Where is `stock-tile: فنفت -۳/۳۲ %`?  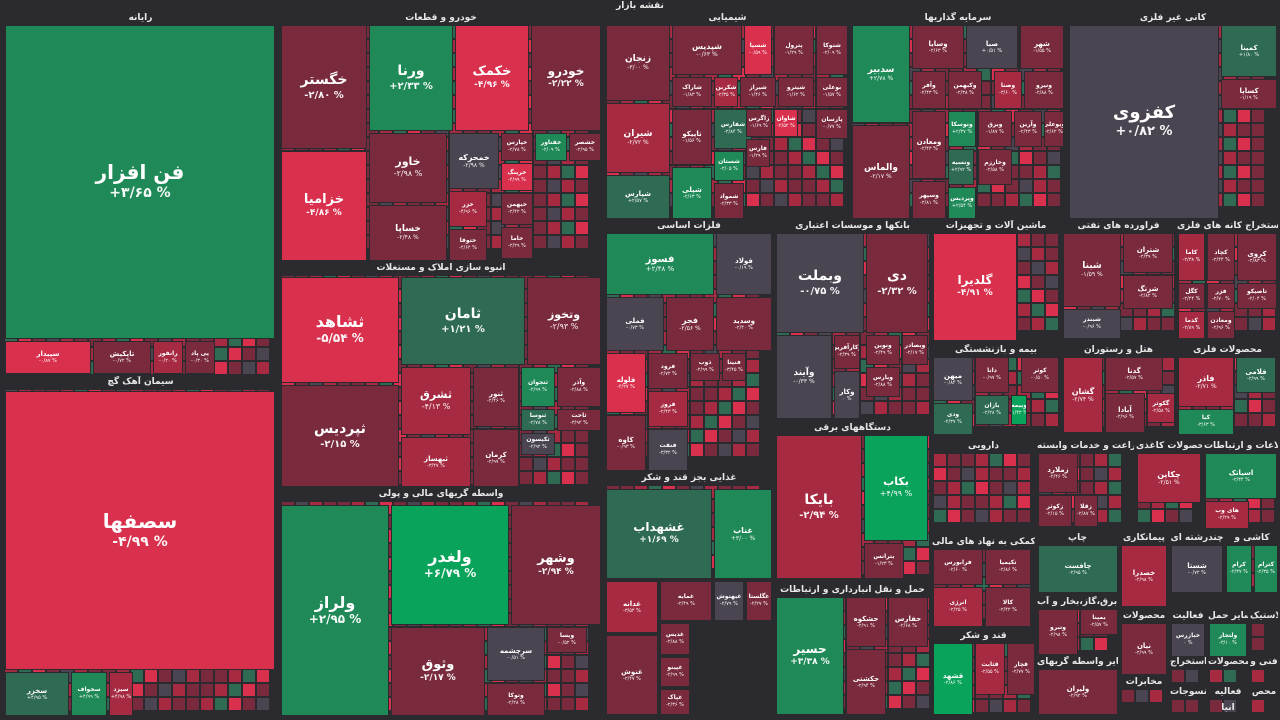
stock-tile: فنفت -۳/۳۲ % is located at coordinates (668, 450).